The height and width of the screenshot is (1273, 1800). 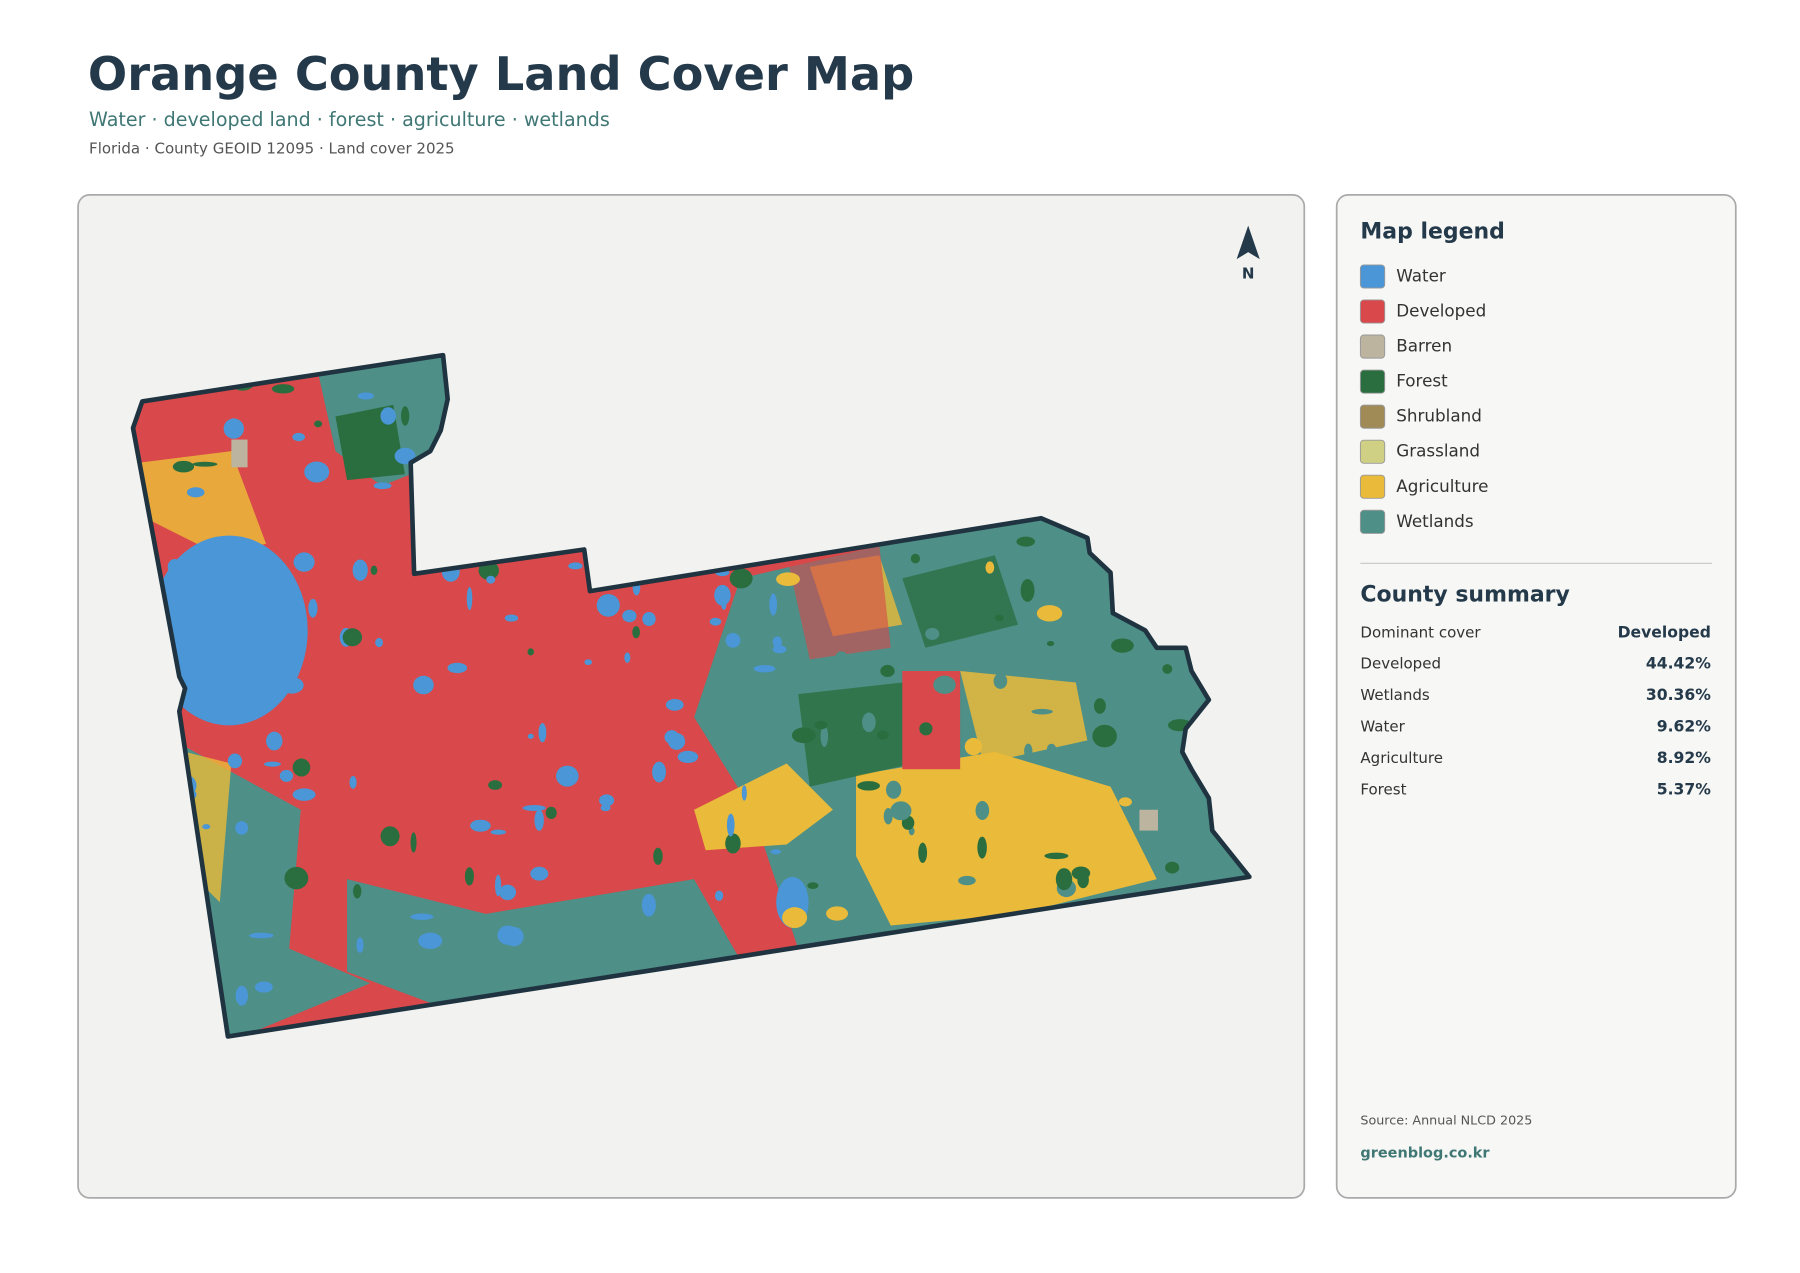 What do you see at coordinates (856, 734) in the screenshot?
I see `forest-area` at bounding box center [856, 734].